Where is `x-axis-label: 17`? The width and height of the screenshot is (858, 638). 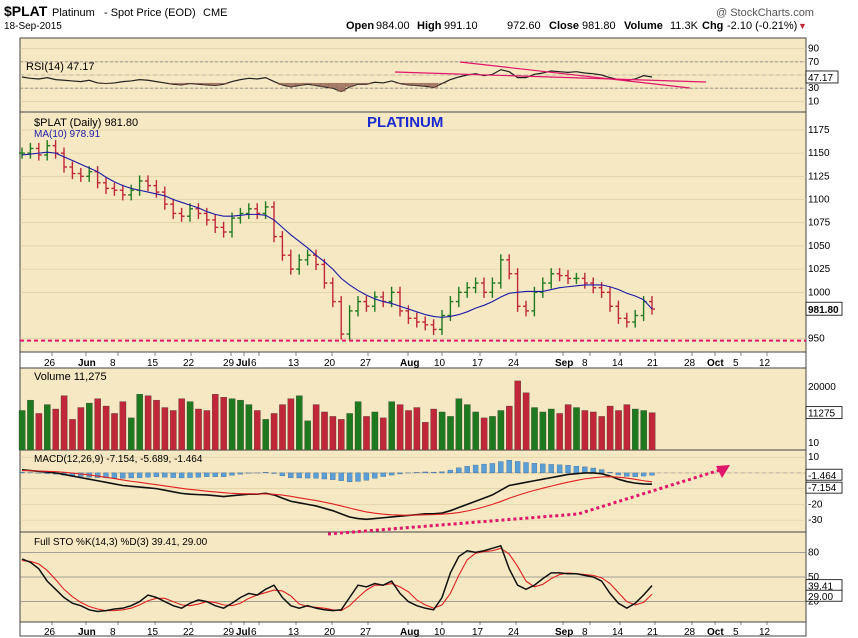
x-axis-label: 17 is located at coordinates (478, 363).